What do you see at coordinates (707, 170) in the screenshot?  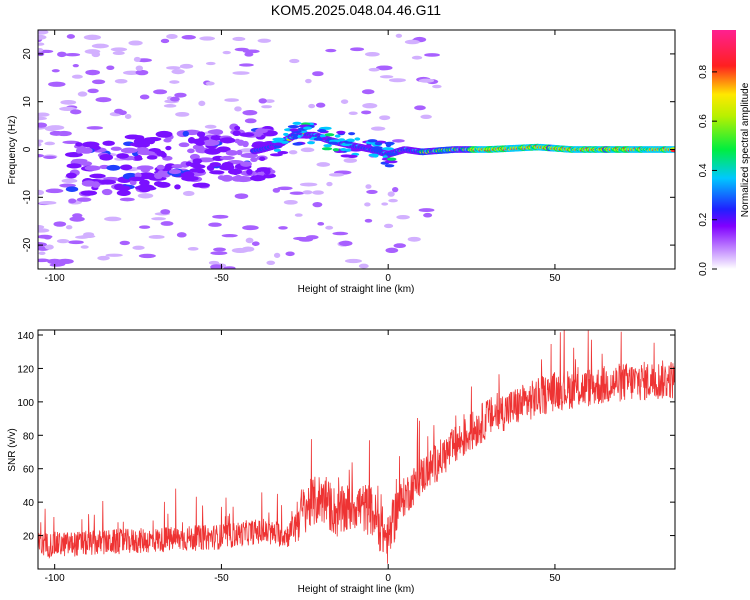 I see `colorbar-ticks: 0.0 0.2 0.4 0.6 0.8` at bounding box center [707, 170].